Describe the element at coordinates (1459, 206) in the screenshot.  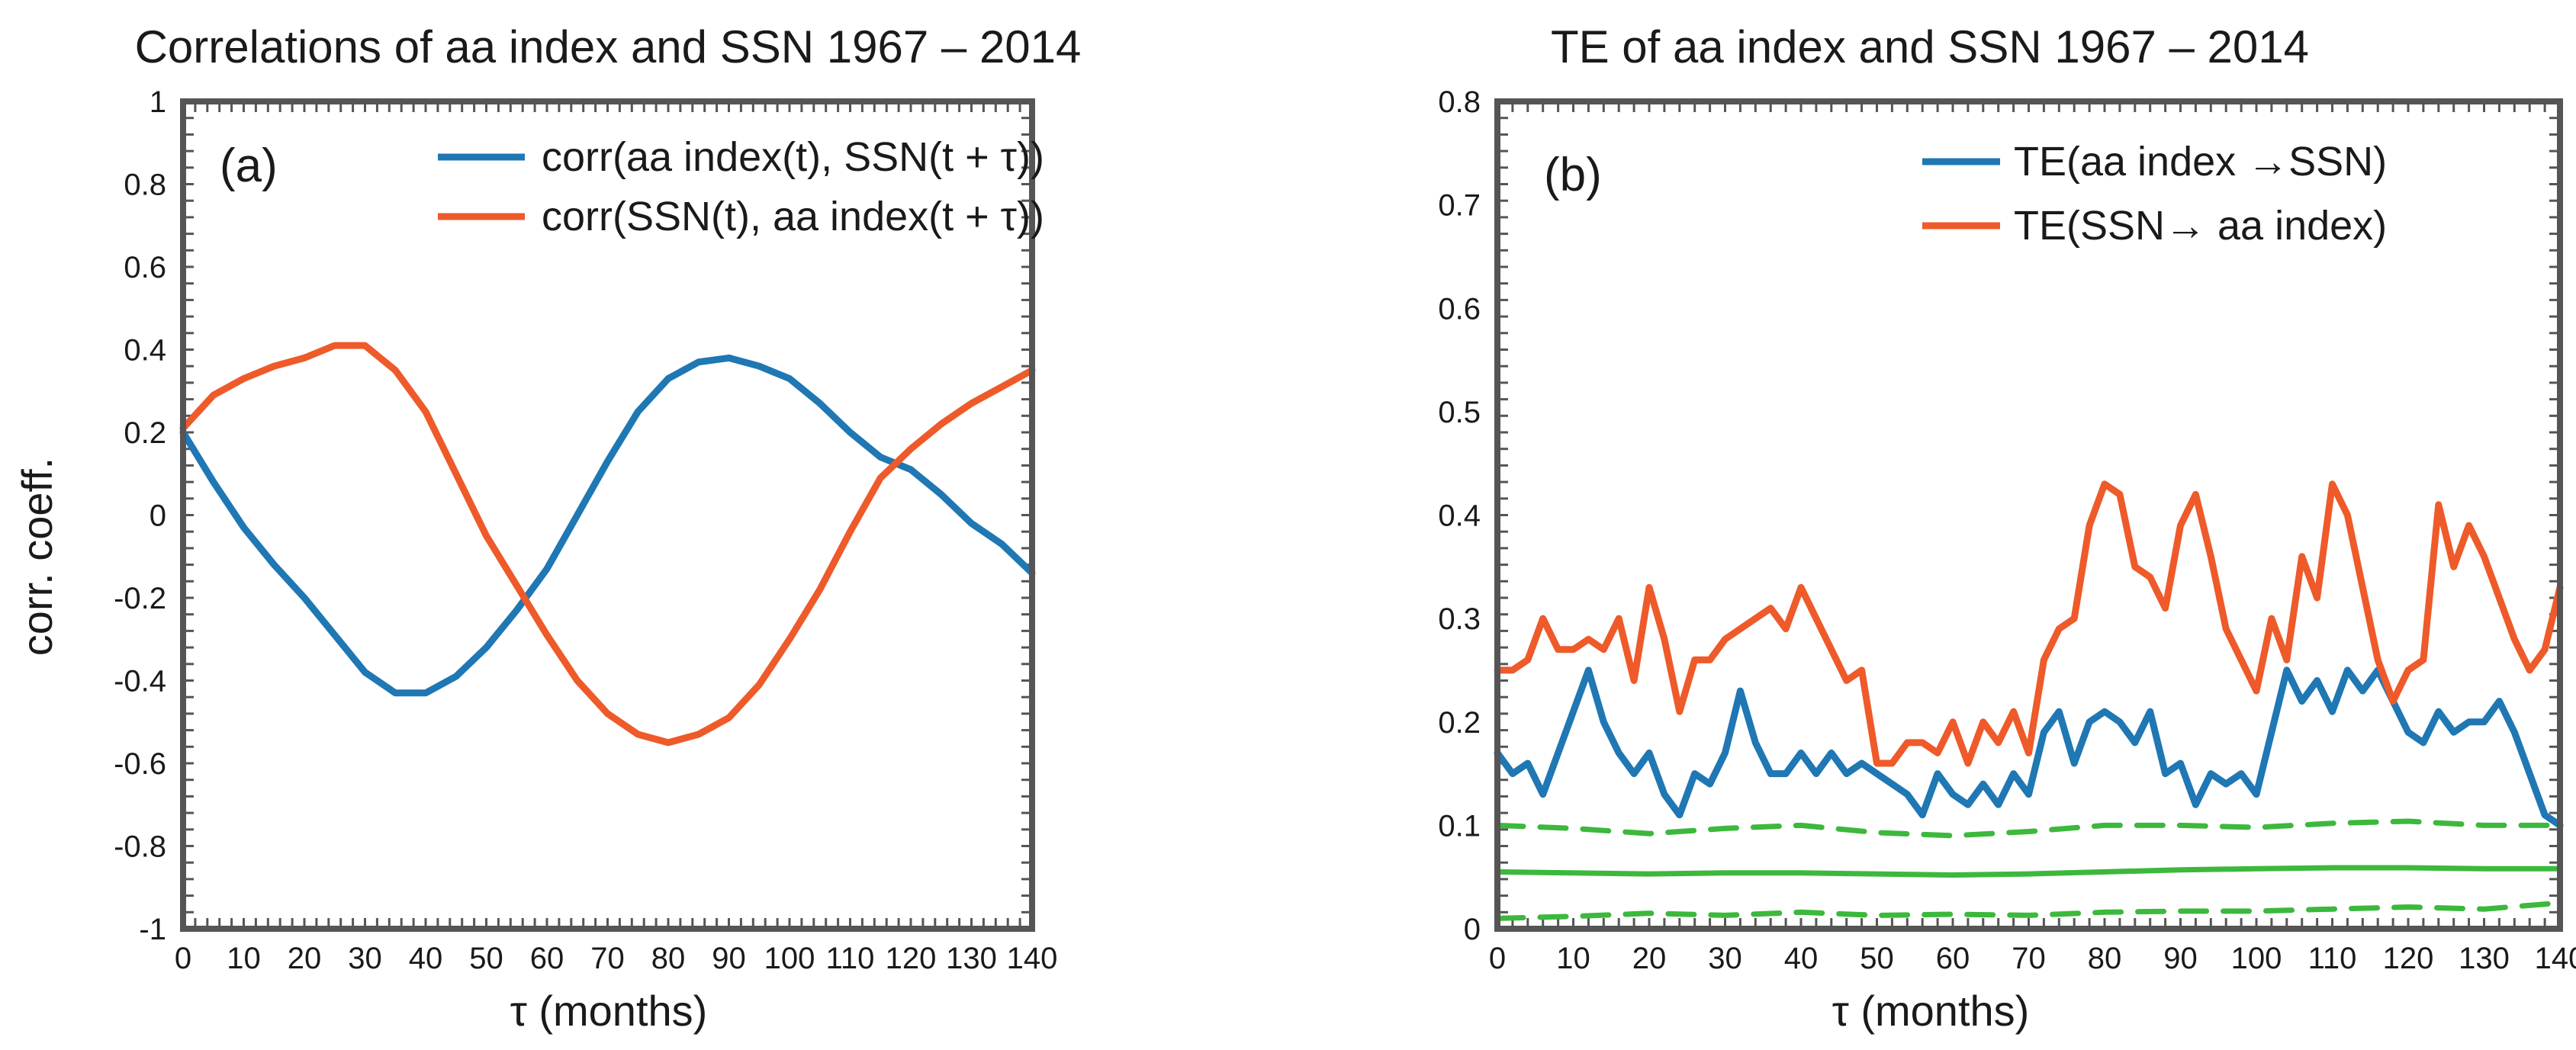
I see `ytick-label: 0.7` at that location.